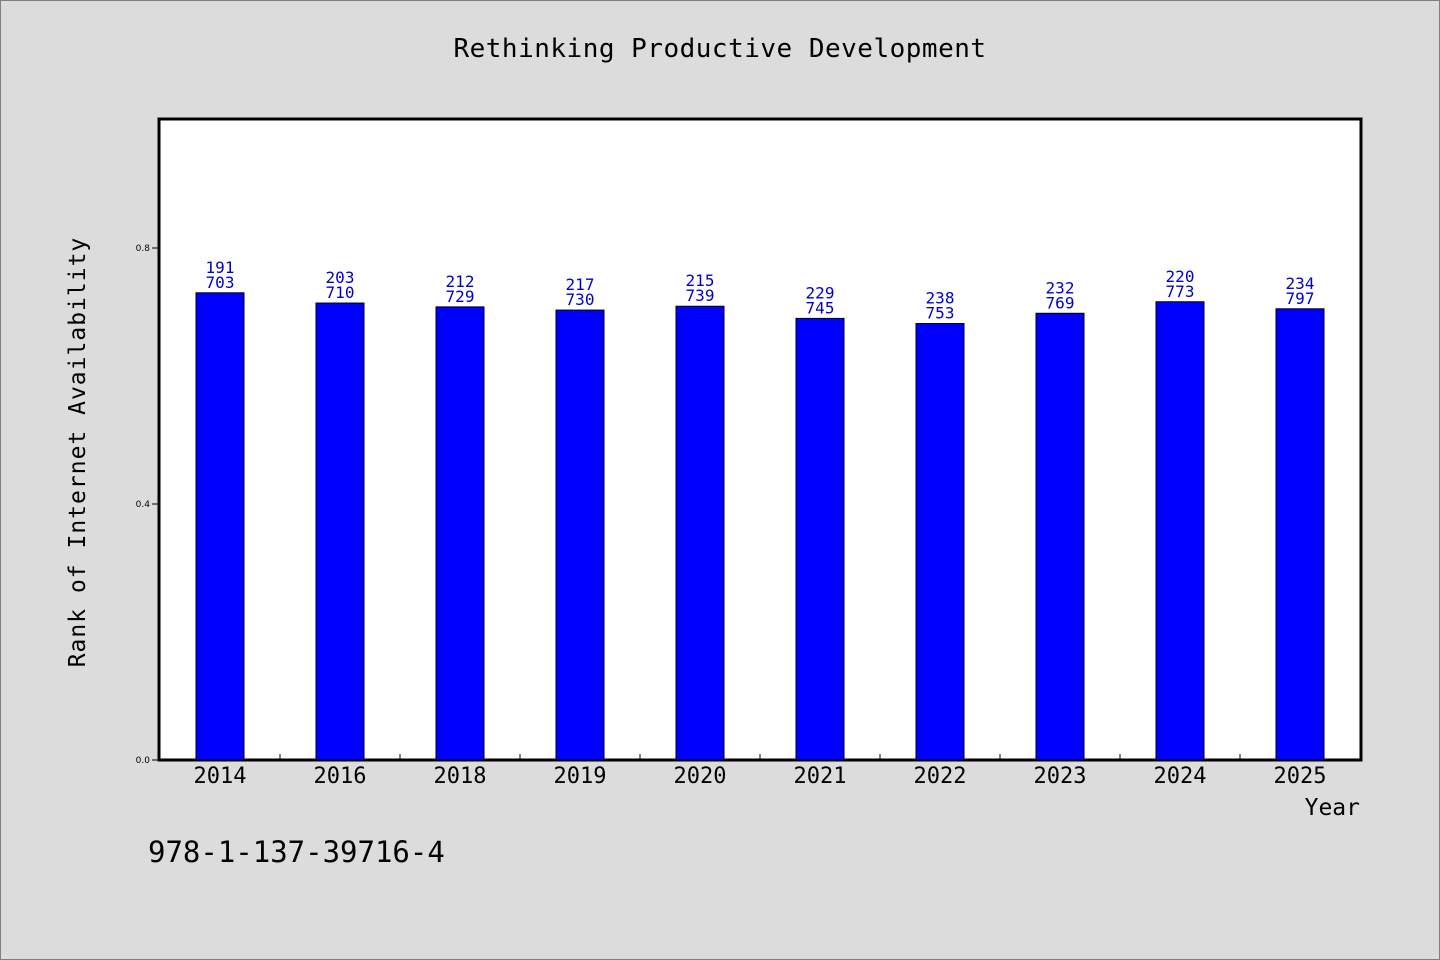  What do you see at coordinates (340, 292) in the screenshot?
I see `bar-label-bottom-2016: 710` at bounding box center [340, 292].